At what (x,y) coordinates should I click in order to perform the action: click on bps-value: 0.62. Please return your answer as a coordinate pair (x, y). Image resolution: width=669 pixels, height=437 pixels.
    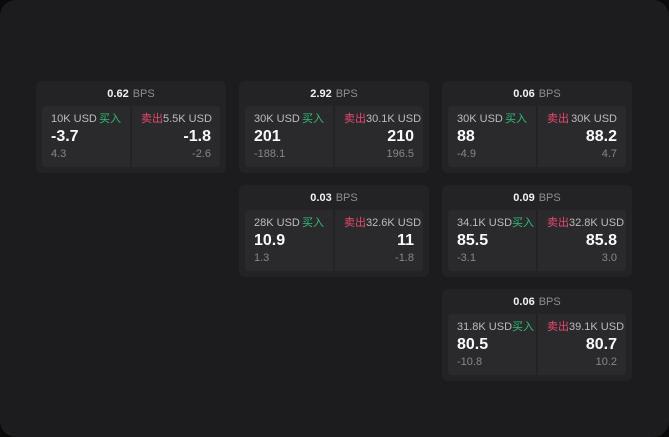
    Looking at the image, I should click on (118, 93).